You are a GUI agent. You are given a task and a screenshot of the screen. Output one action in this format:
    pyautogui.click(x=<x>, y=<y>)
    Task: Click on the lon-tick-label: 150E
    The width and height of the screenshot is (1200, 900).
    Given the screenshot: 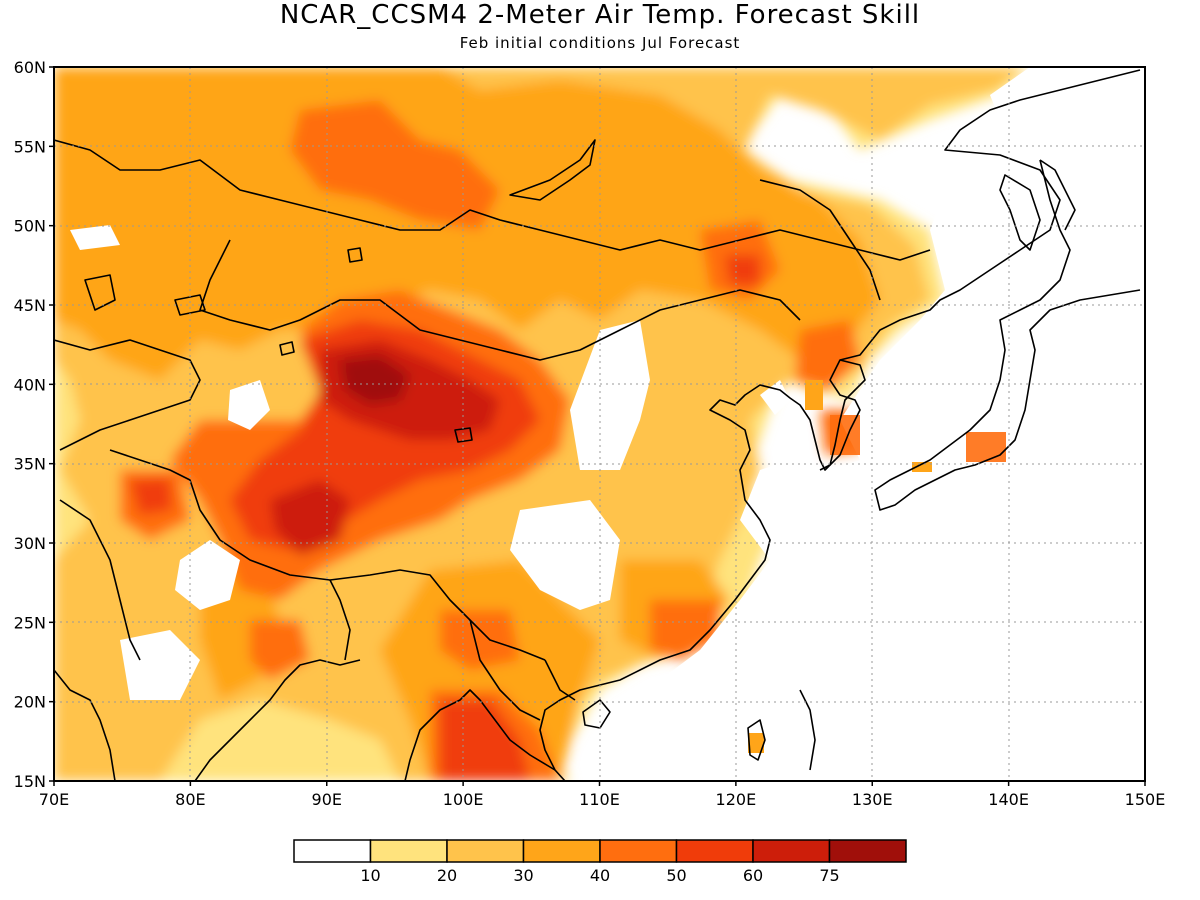 What is the action you would take?
    pyautogui.click(x=1145, y=799)
    